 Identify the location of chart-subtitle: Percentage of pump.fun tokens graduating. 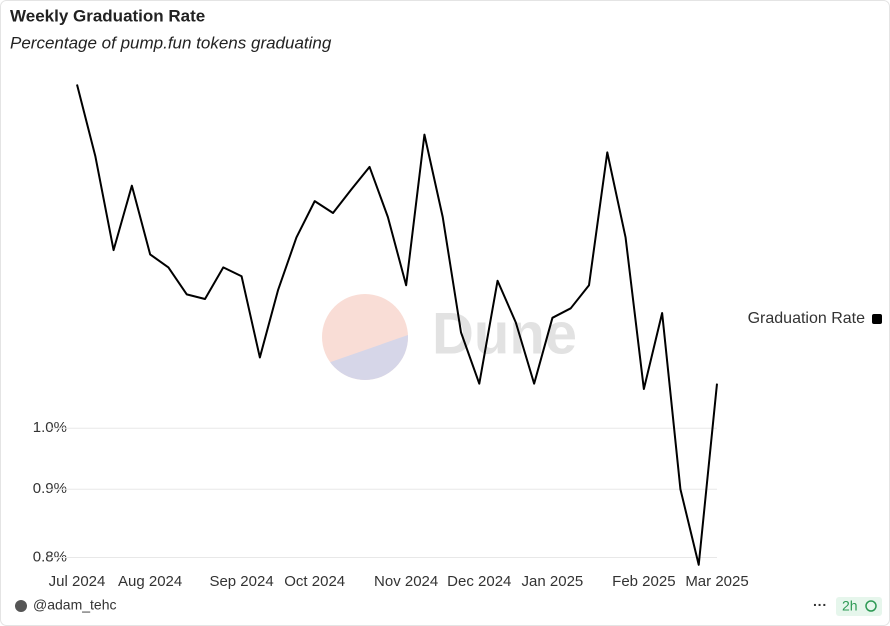
(171, 42).